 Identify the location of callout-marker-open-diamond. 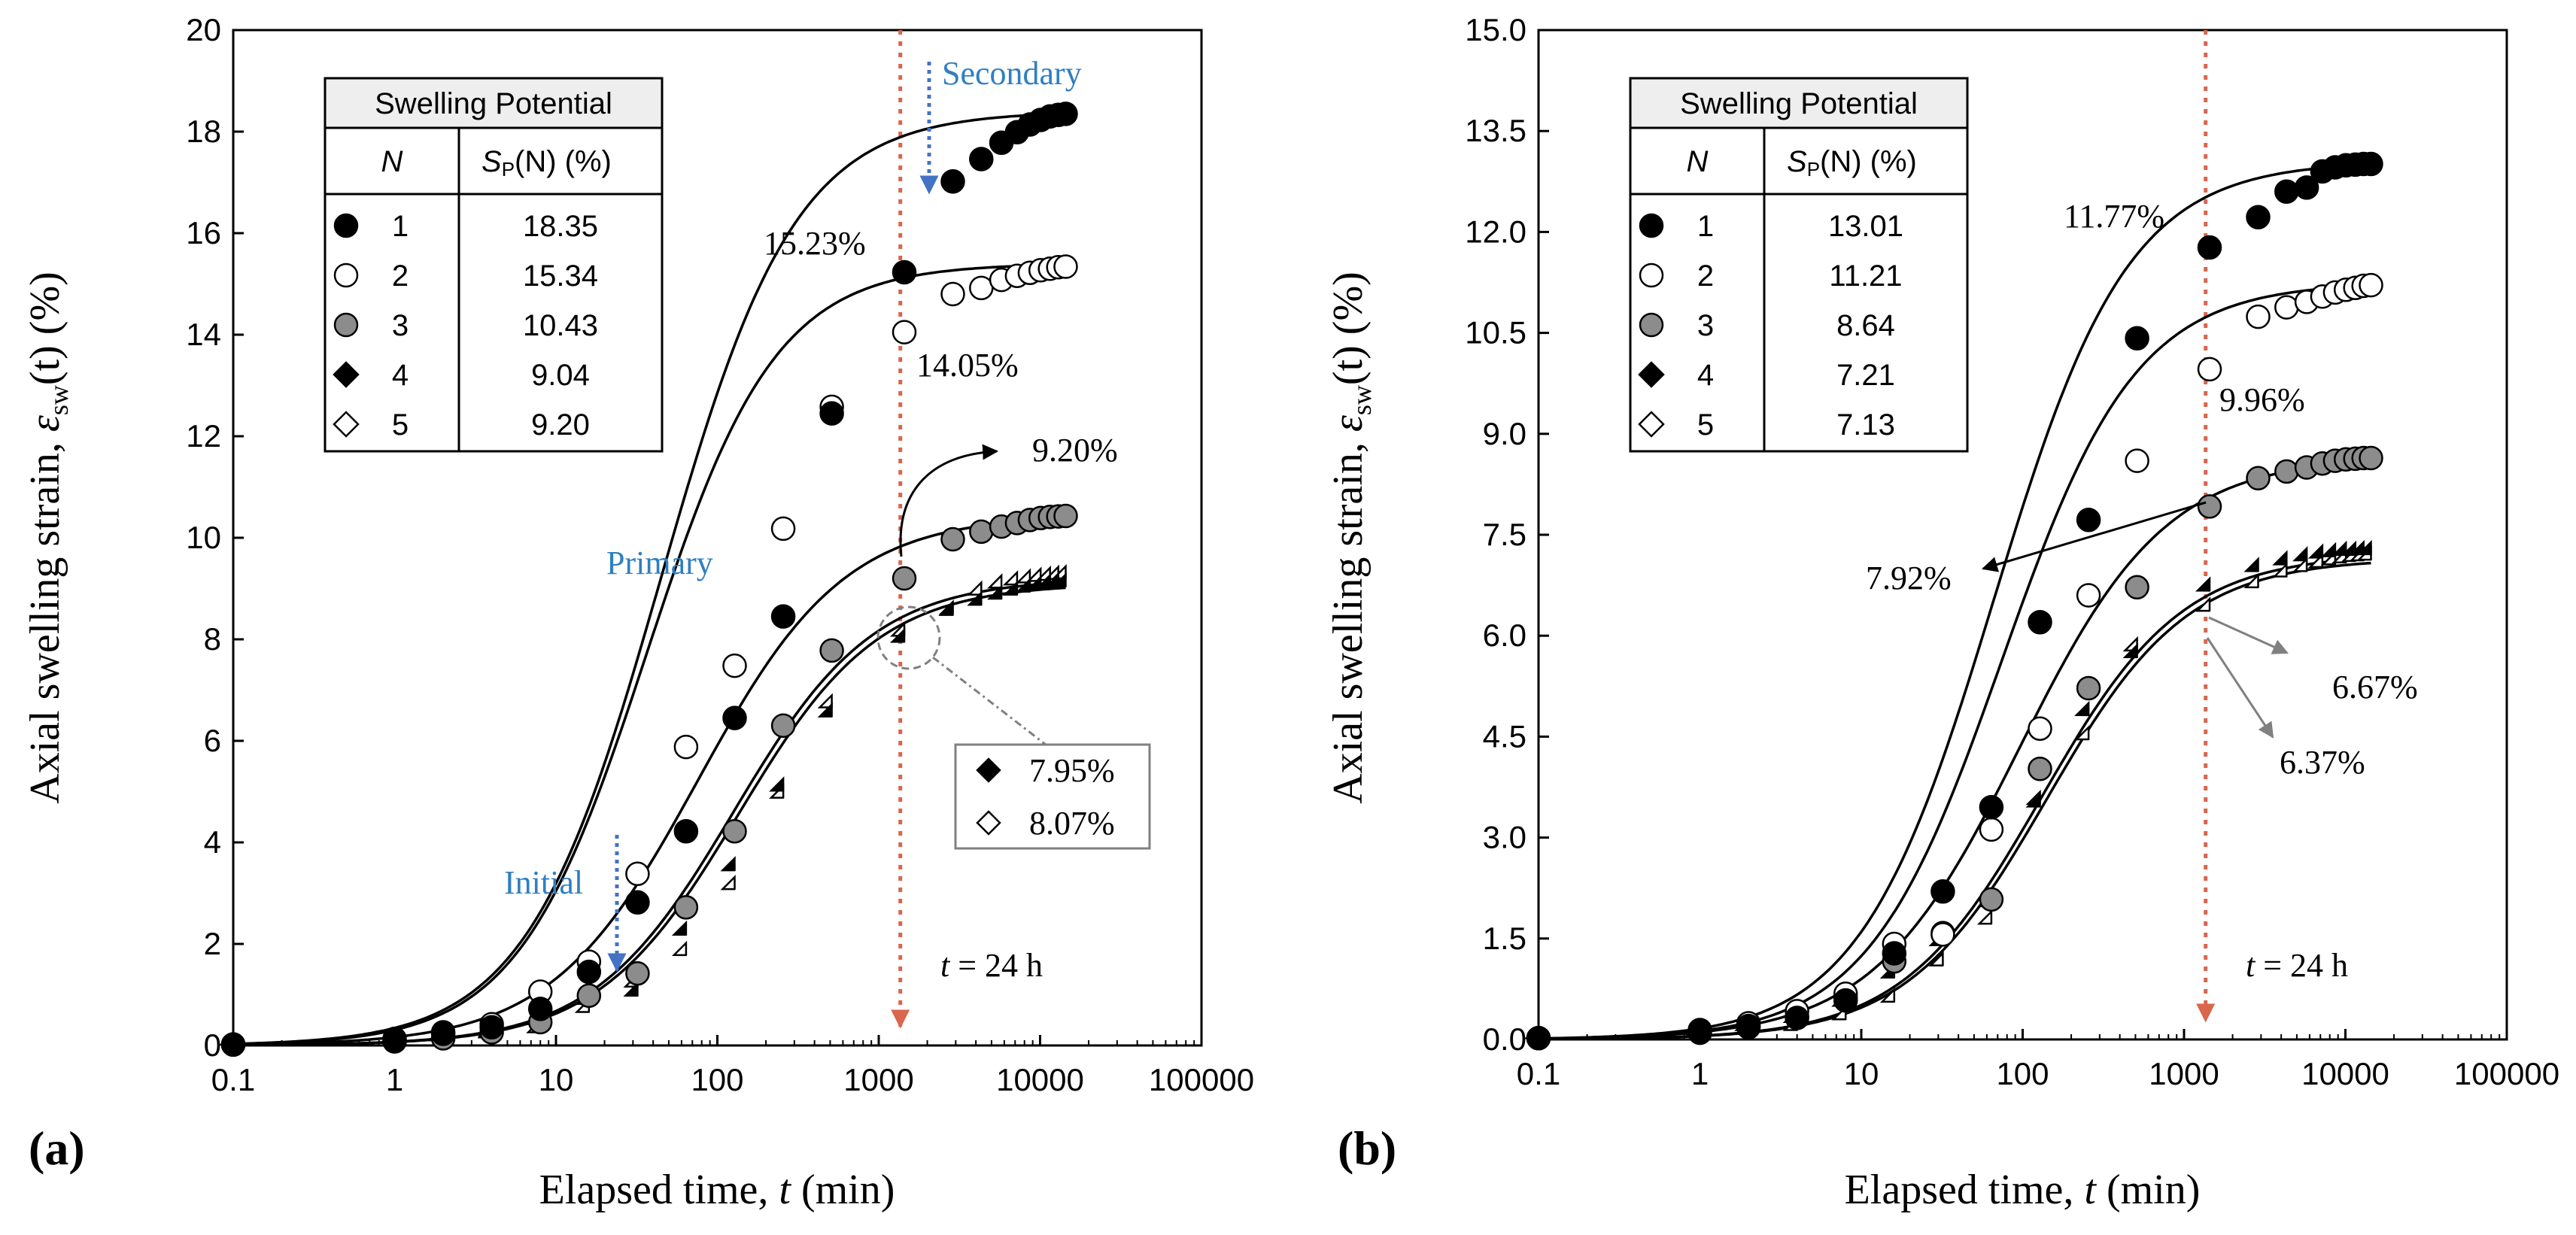
(989, 823).